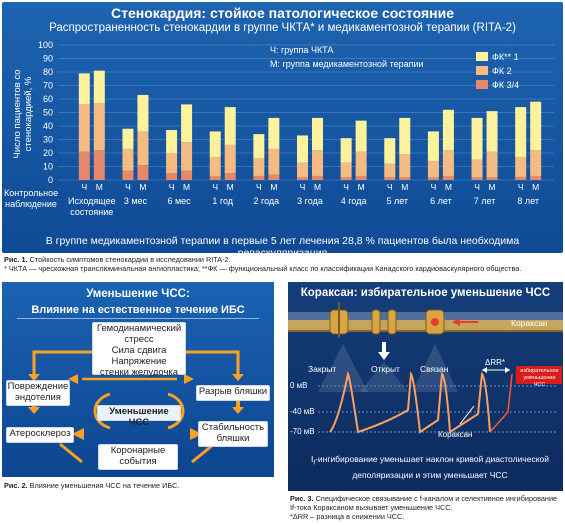  What do you see at coordinates (529, 323) in the screenshot?
I see `drug-label: Кораксан` at bounding box center [529, 323].